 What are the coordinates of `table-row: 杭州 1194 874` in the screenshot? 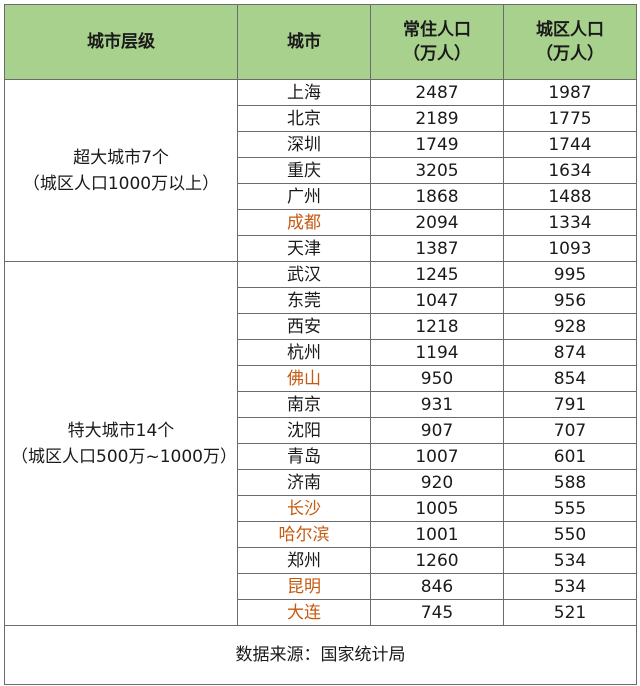 It's located at (321, 352).